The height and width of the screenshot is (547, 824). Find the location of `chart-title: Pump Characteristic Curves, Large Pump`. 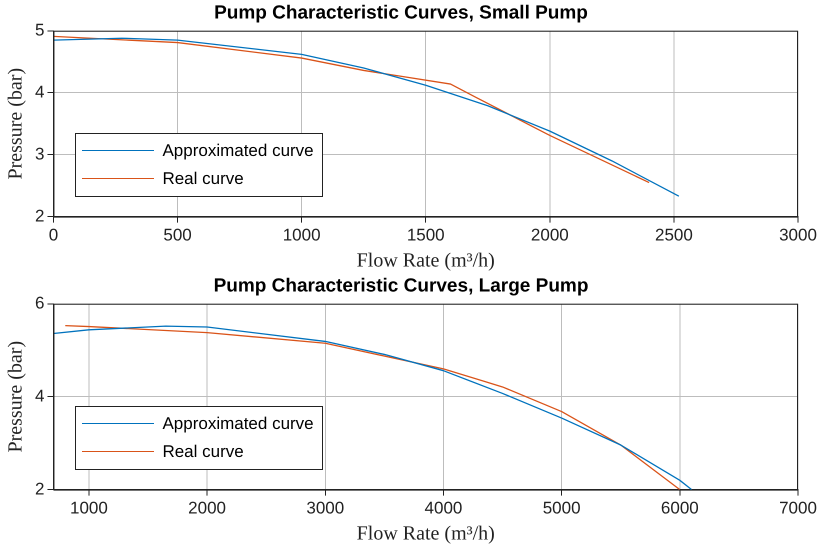

chart-title: Pump Characteristic Curves, Large Pump is located at coordinates (401, 286).